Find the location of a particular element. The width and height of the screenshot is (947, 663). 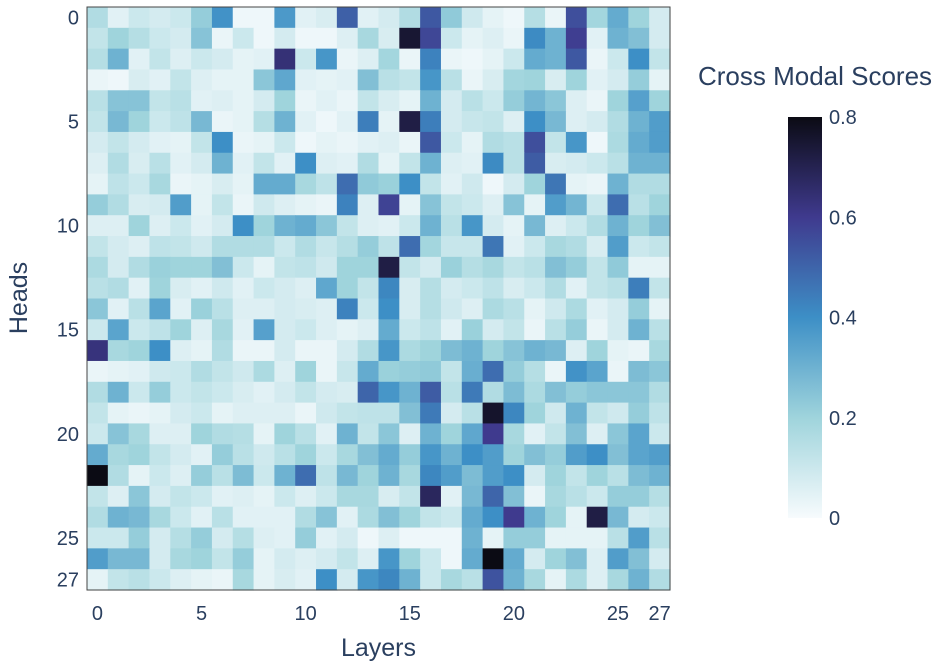

x-axis-ticks: 0 5 10 15 20 25 27 is located at coordinates (381, 614).